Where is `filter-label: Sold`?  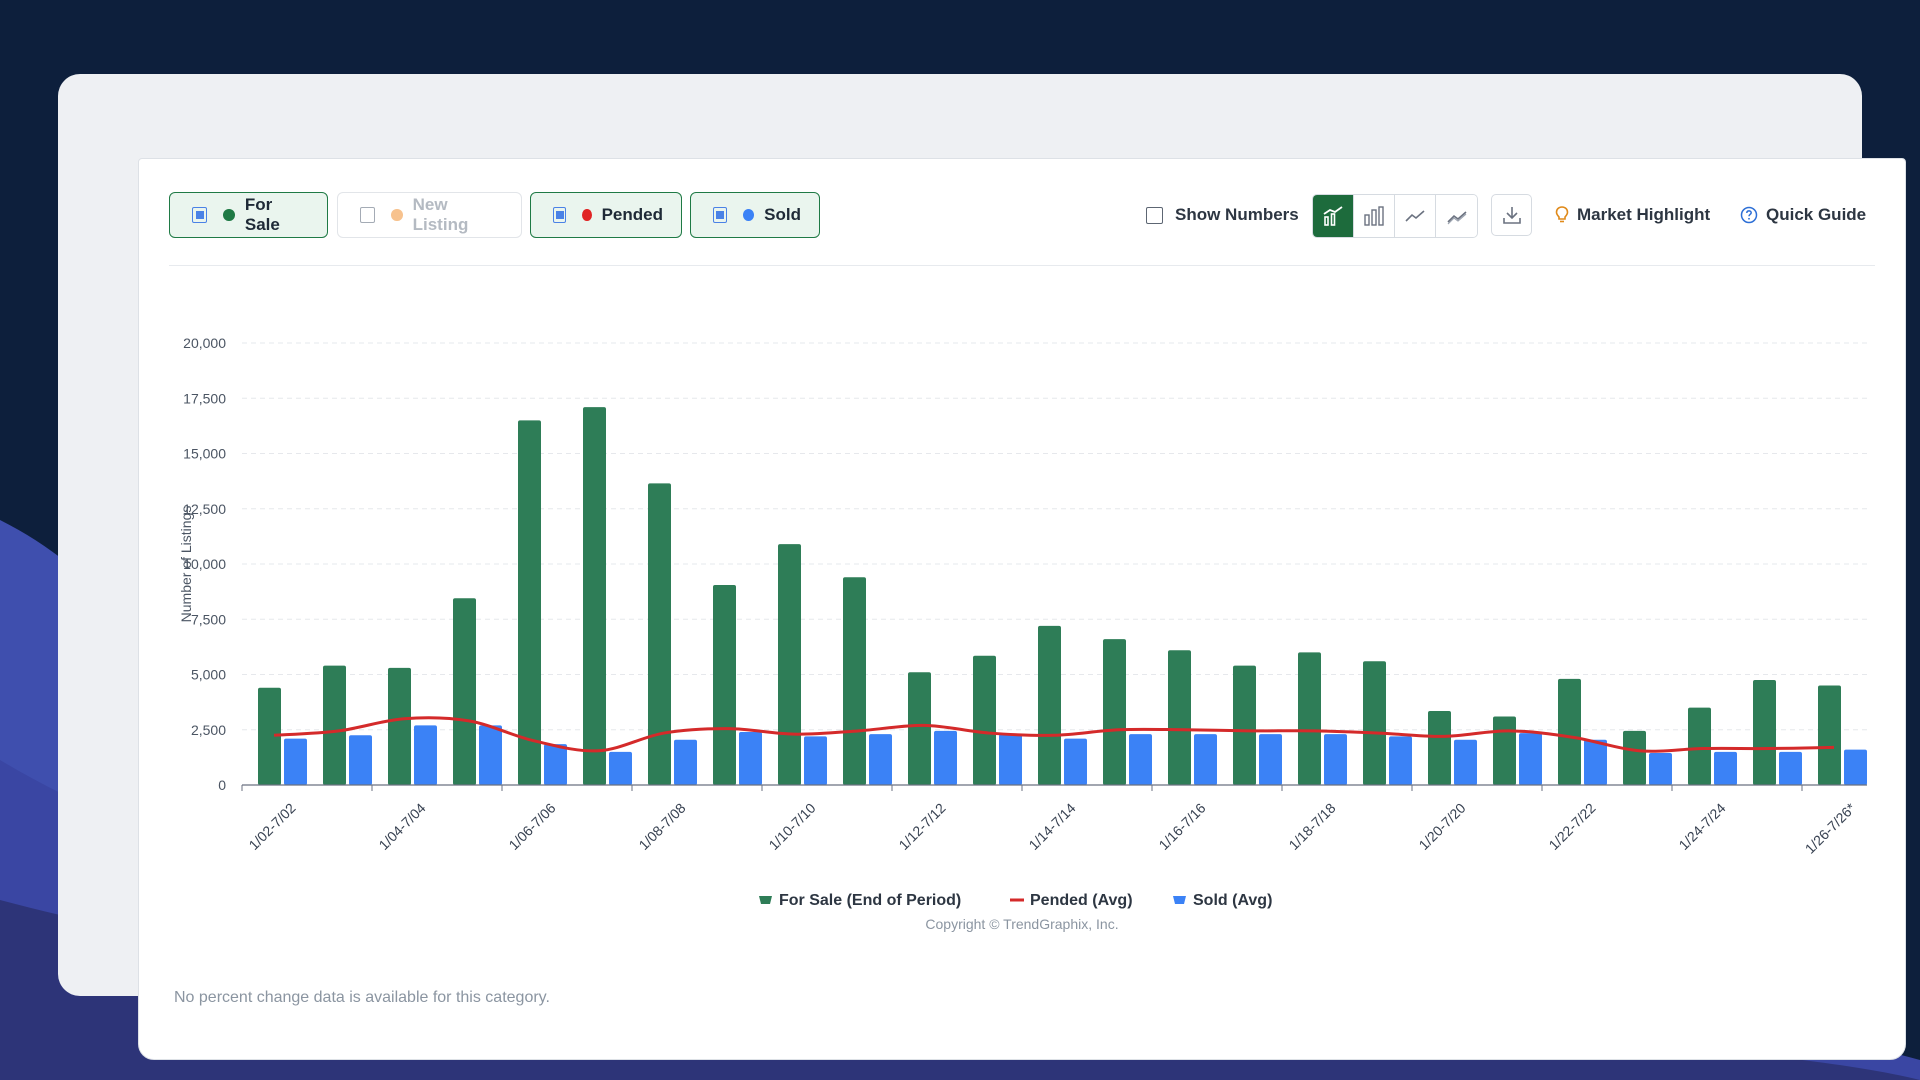
filter-label: Sold is located at coordinates (782, 214).